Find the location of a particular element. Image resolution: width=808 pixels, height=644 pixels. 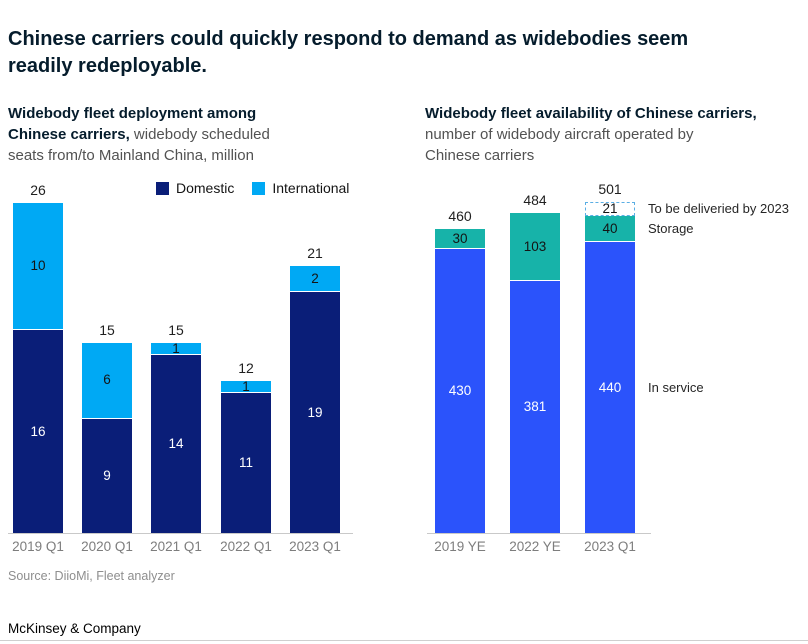

bar-segment-in-service: 430 is located at coordinates (460, 390).